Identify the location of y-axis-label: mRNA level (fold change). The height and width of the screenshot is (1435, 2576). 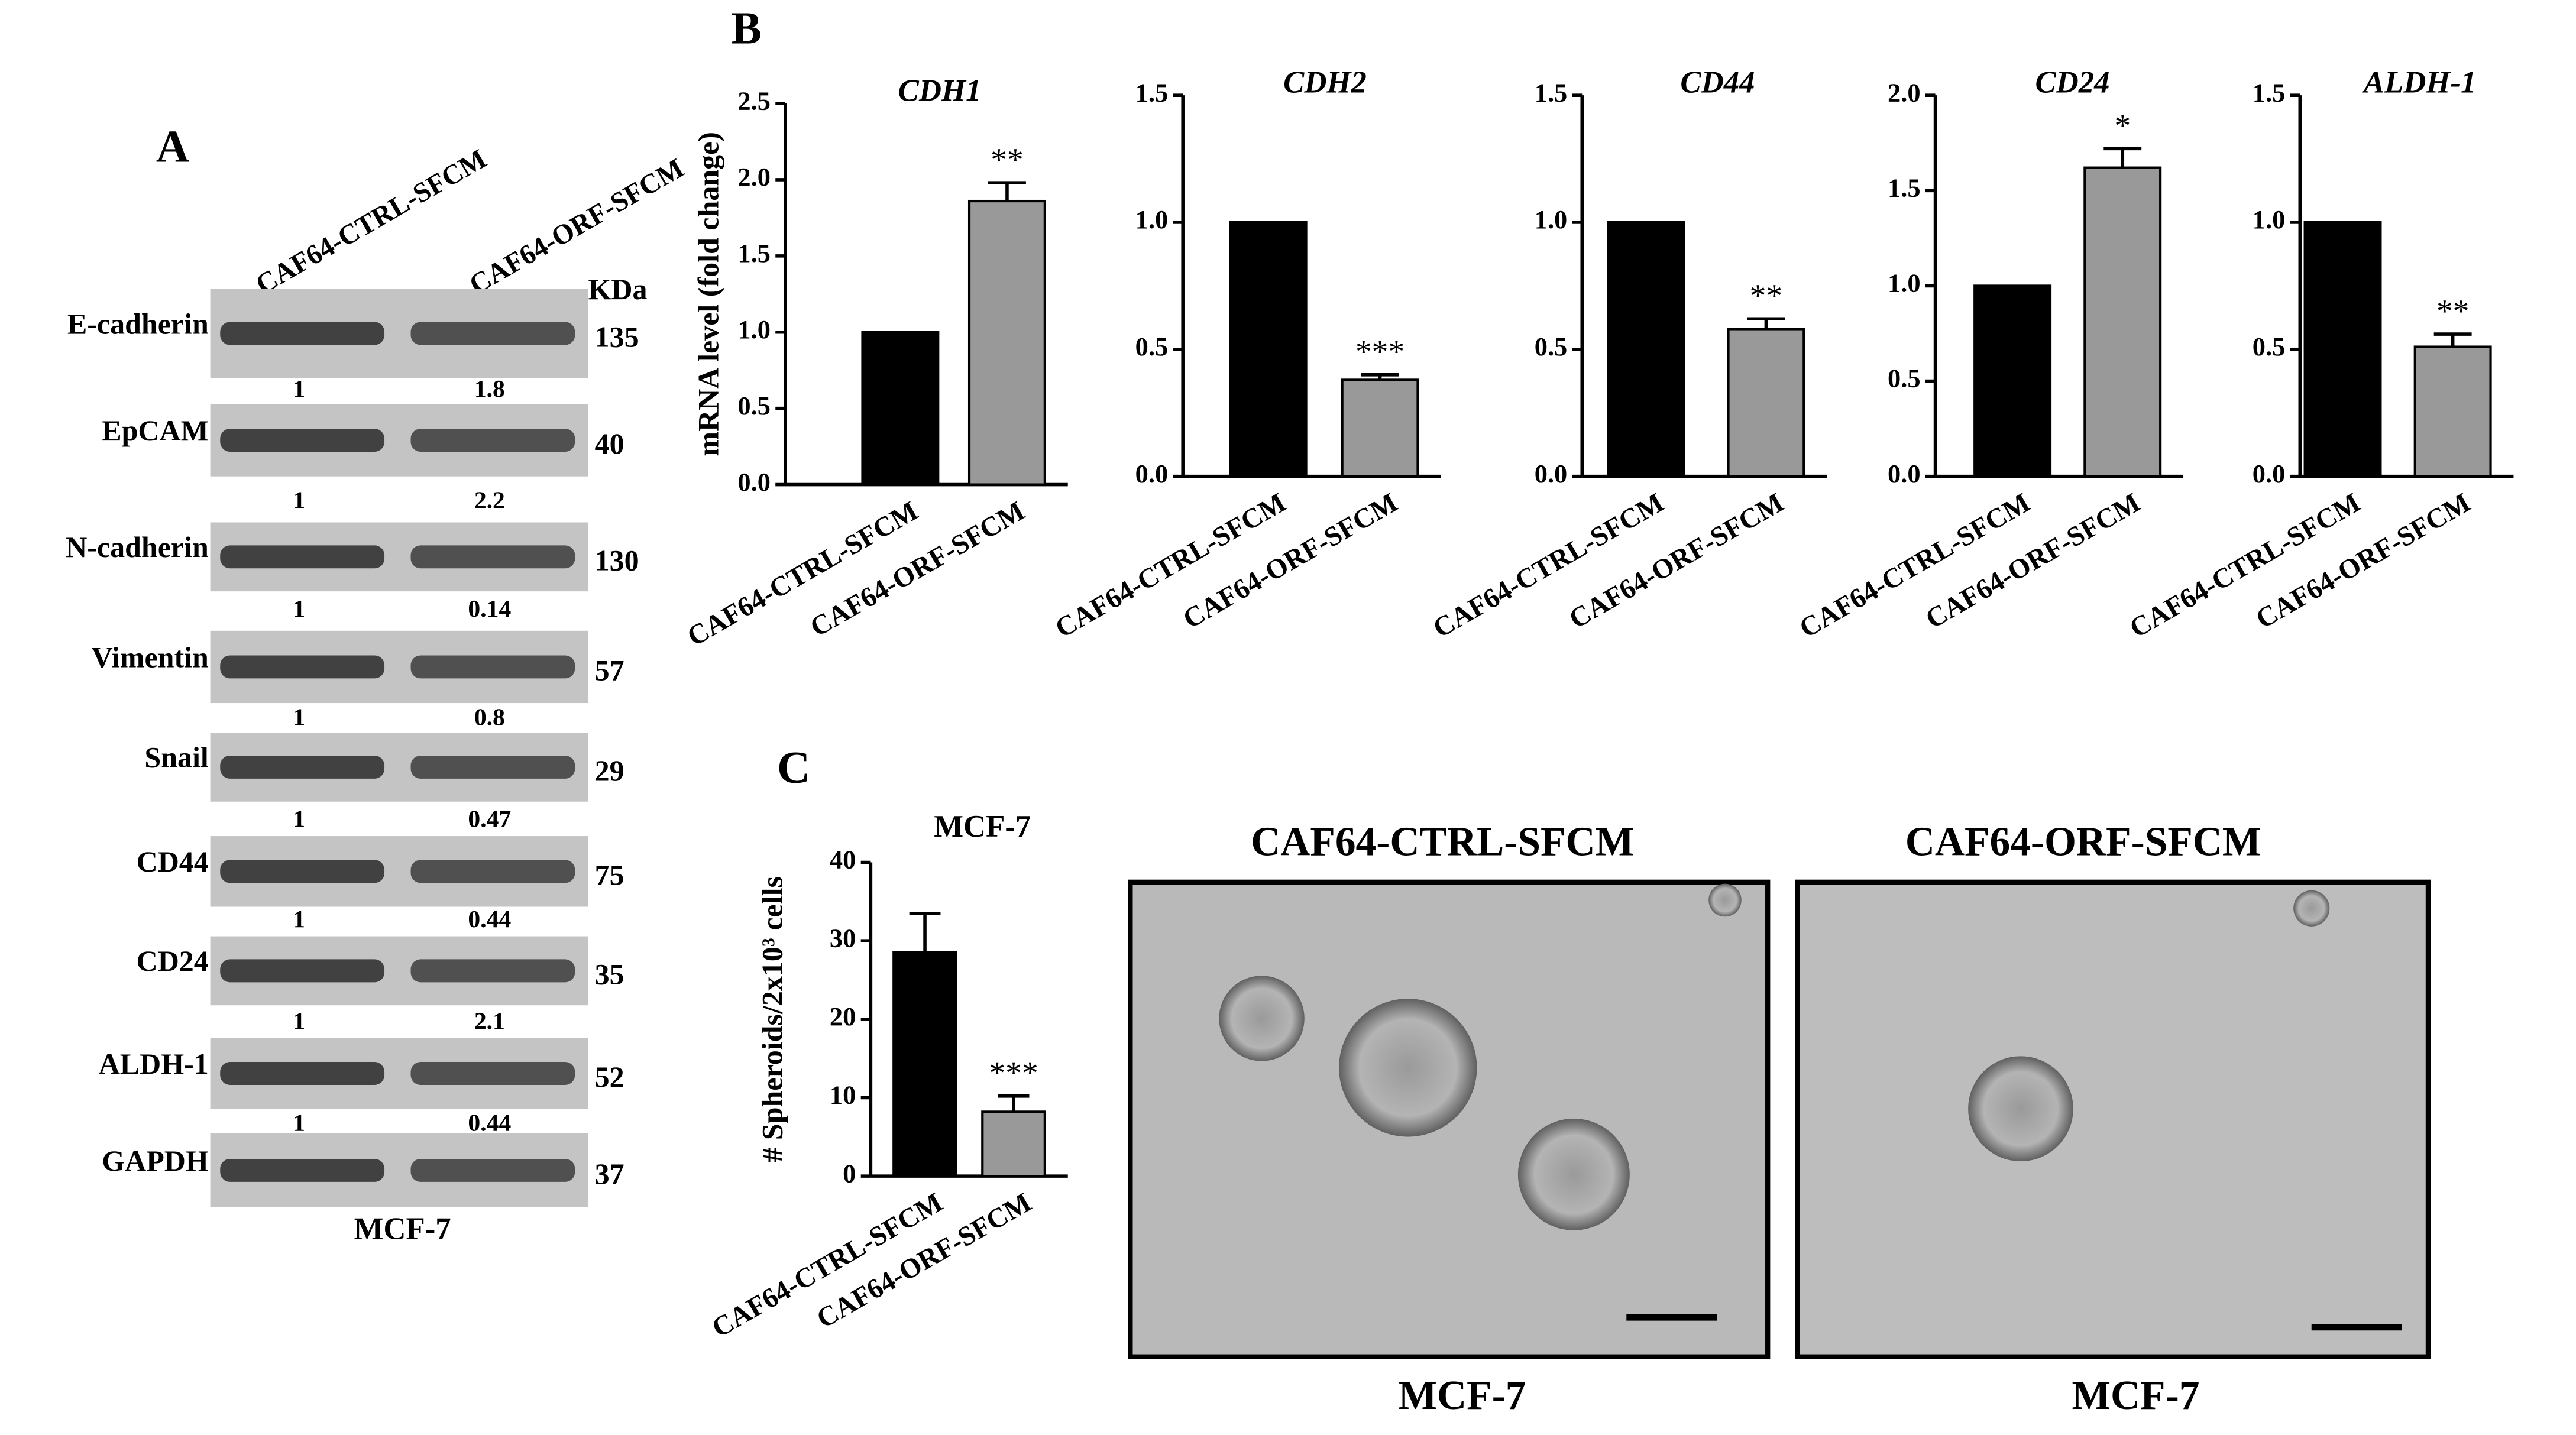
(708, 294).